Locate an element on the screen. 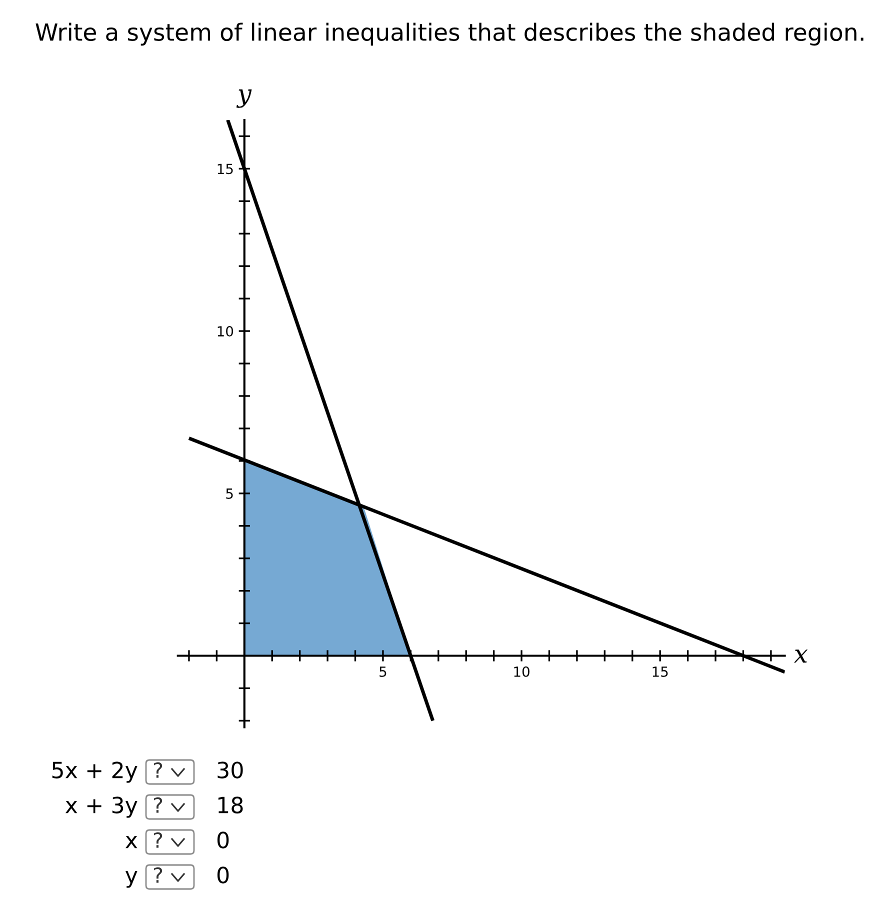 The image size is (872, 909). x-tick-label: 5 is located at coordinates (383, 671).